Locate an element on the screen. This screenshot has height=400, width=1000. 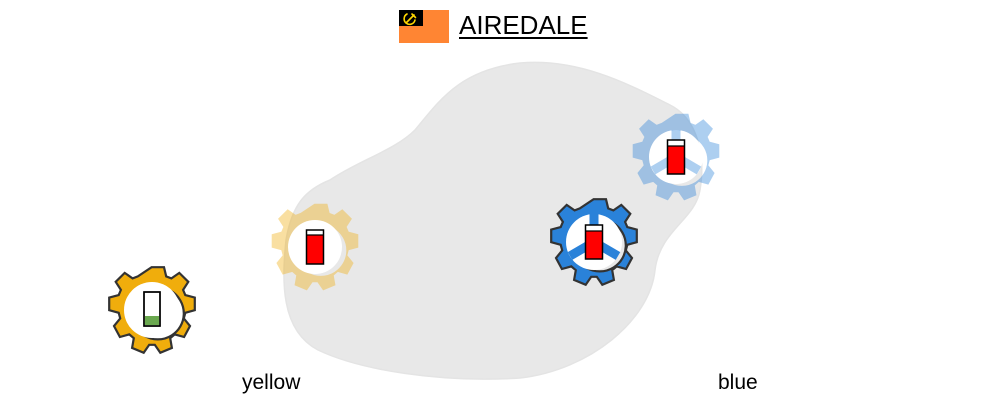
unit-yellow-gear-home is located at coordinates (152, 310).